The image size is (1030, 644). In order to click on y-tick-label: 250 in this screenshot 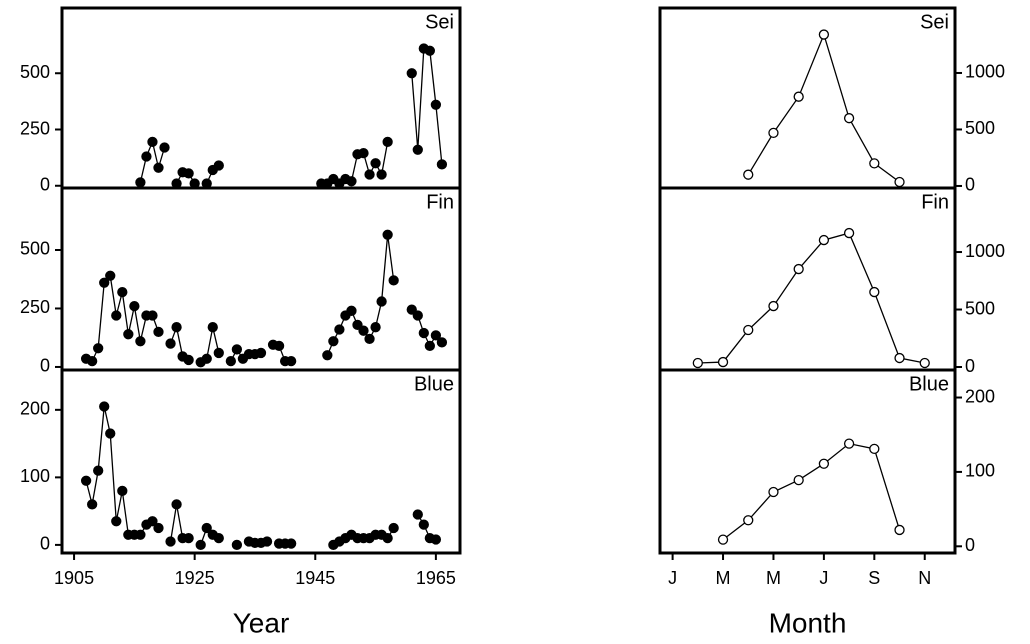, I will do `click(35, 128)`.